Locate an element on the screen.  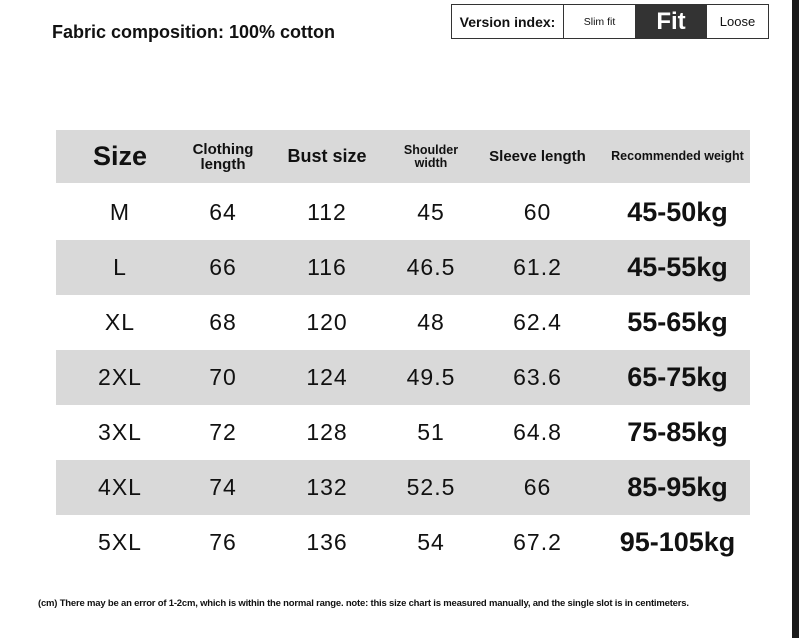
table-row: 4XL 74 132 52.5 66 85-95kg is located at coordinates (403, 487).